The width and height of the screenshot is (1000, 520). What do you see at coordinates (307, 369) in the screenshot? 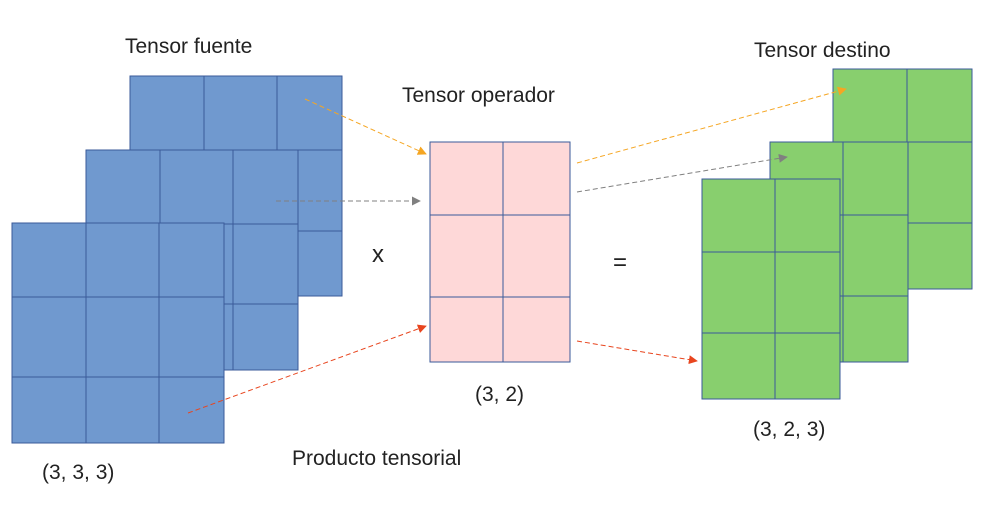
I see `arrow-source-to-operator-red` at bounding box center [307, 369].